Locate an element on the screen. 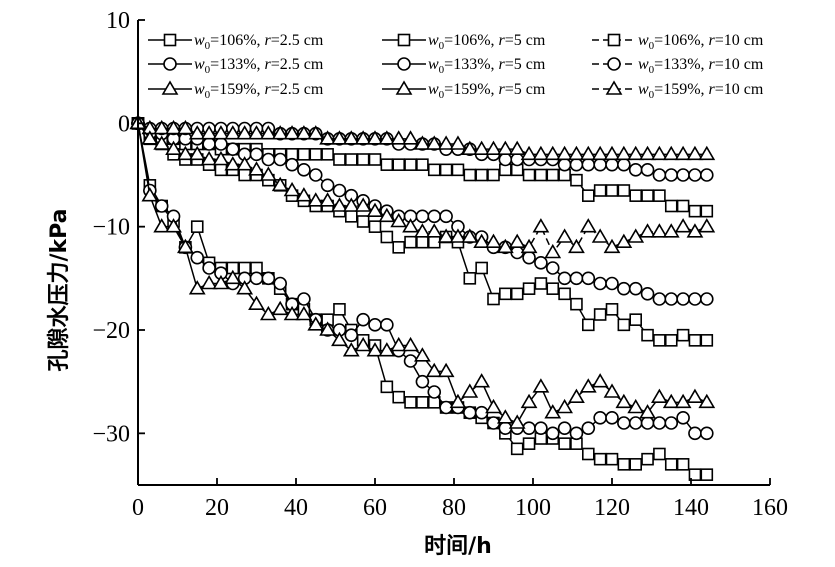 Image resolution: width=835 pixels, height=567 pixels. legend-label: w0=106%, r=10 cm is located at coordinates (701, 42).